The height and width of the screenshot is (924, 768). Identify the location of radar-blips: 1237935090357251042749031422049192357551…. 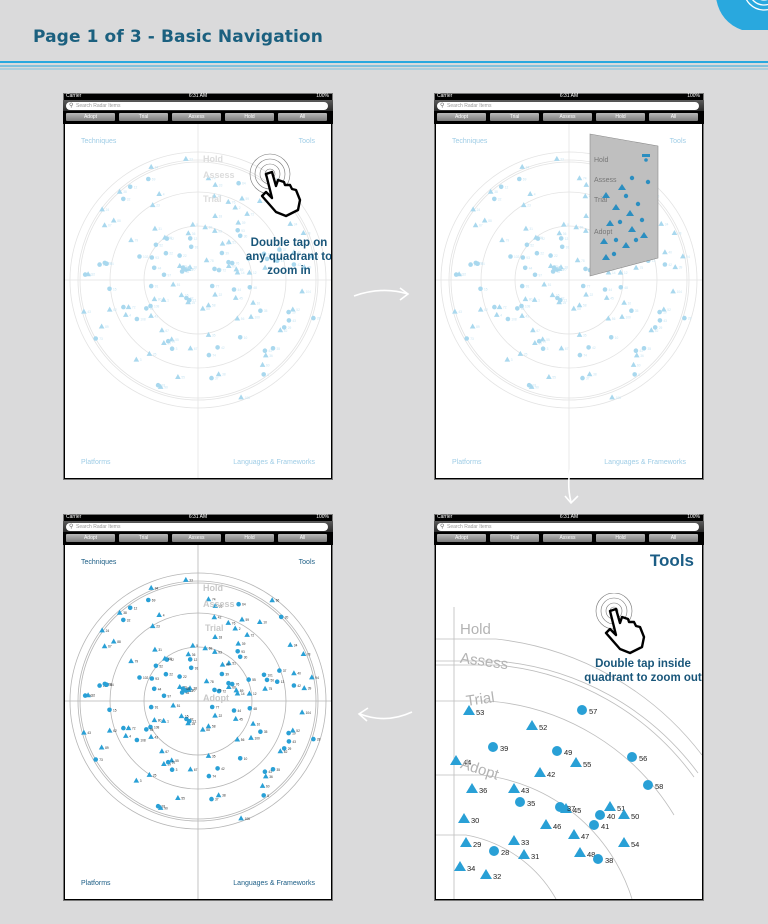
(201, 698).